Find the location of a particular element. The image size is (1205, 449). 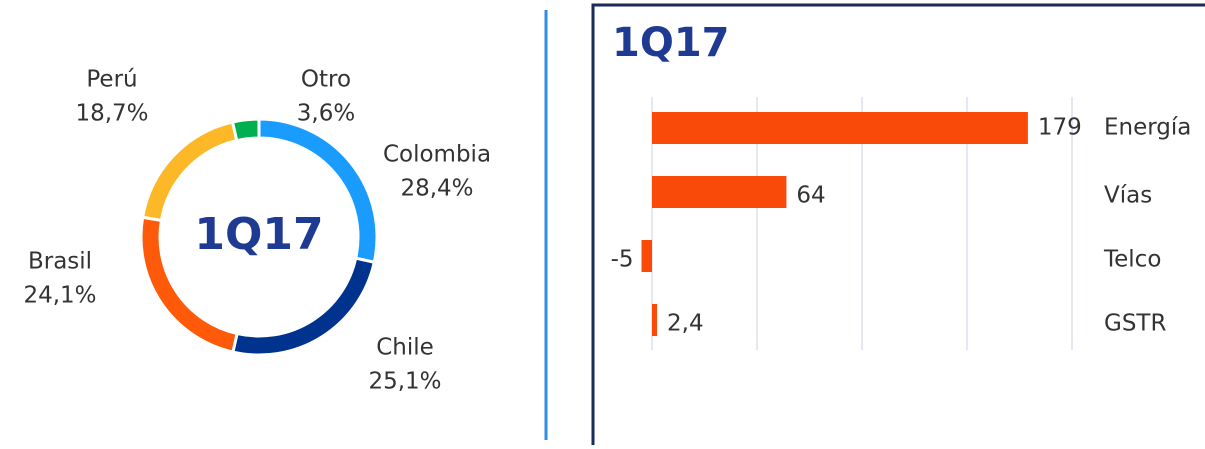

segment-value-label: 24,1% is located at coordinates (59, 296).